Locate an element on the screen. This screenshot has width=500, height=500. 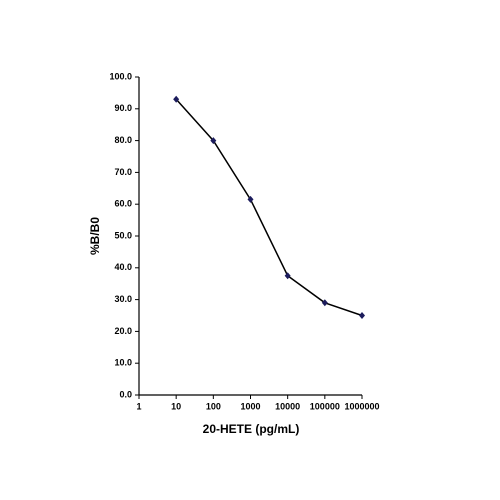
x-tick-label: 1000 is located at coordinates (250, 406).